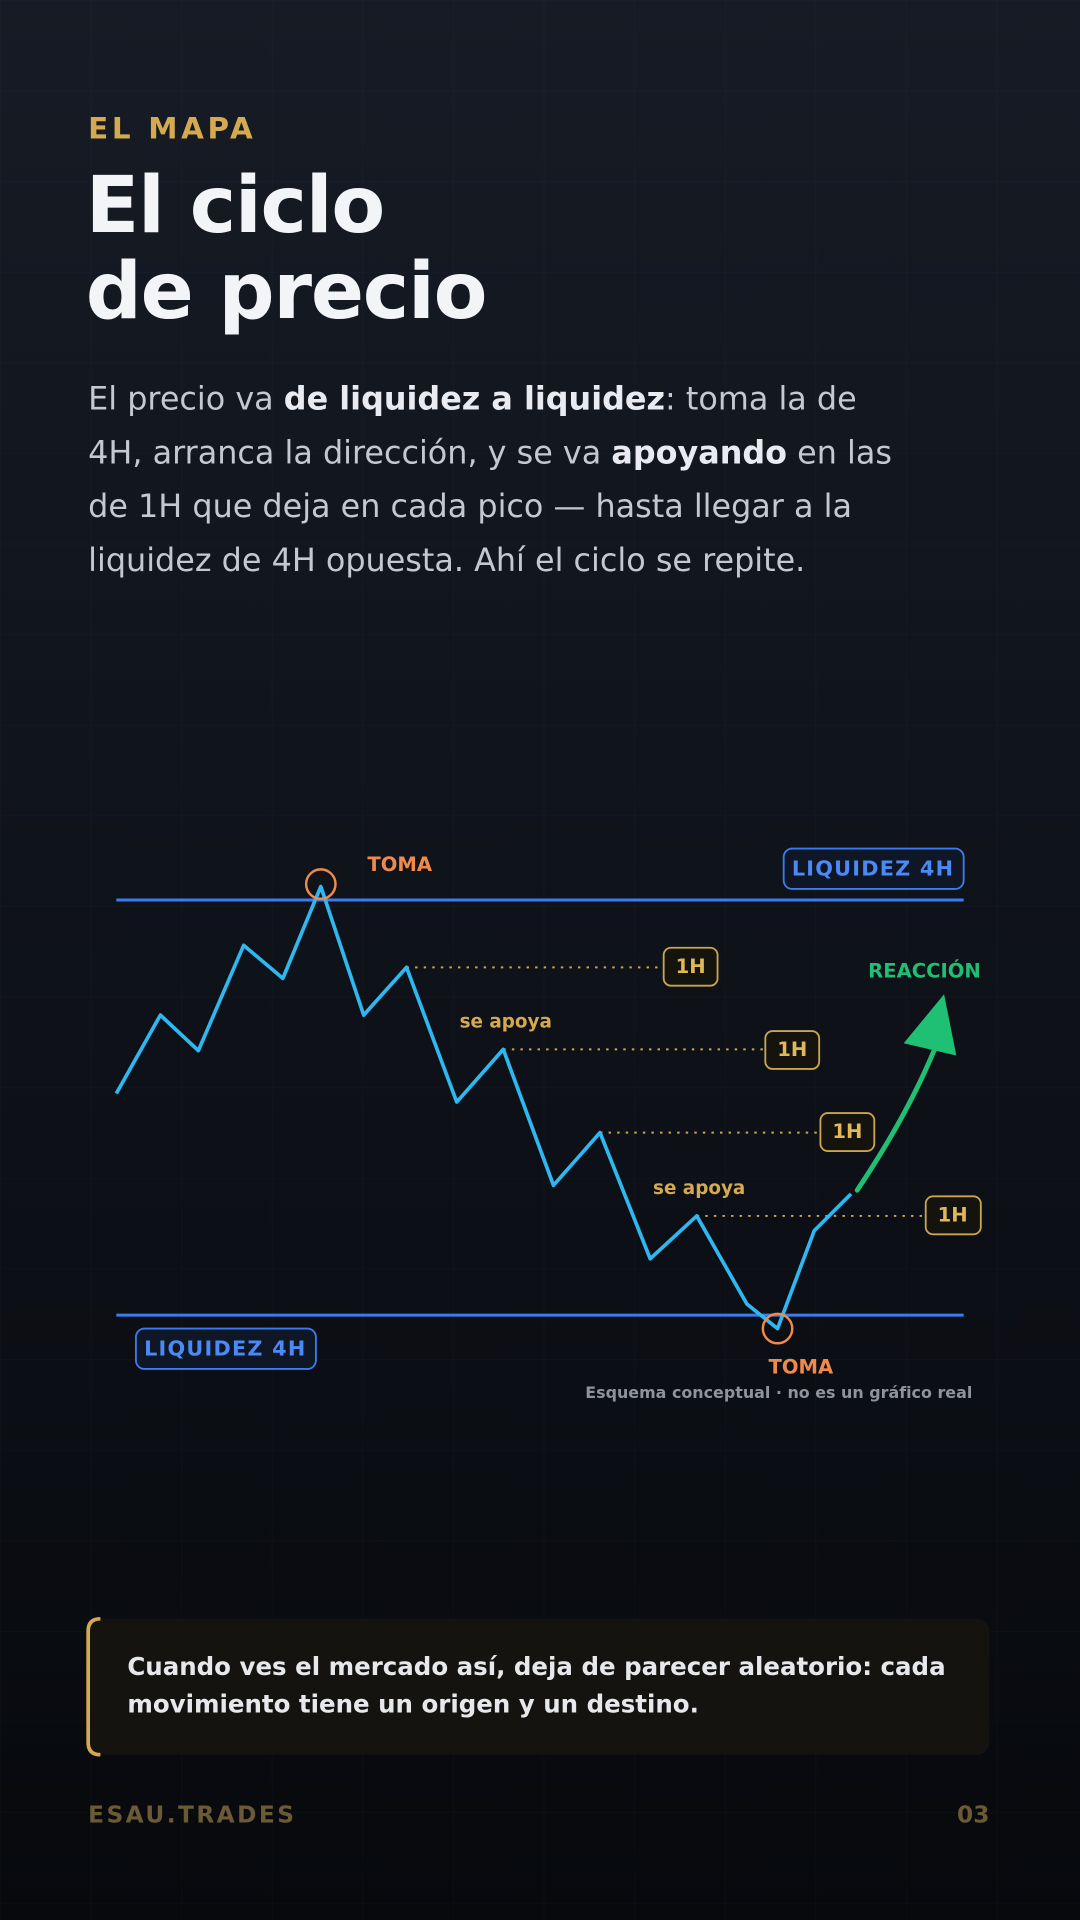 This screenshot has height=1920, width=1080. I want to click on footer-brand: ESAU.TRADES, so click(192, 1814).